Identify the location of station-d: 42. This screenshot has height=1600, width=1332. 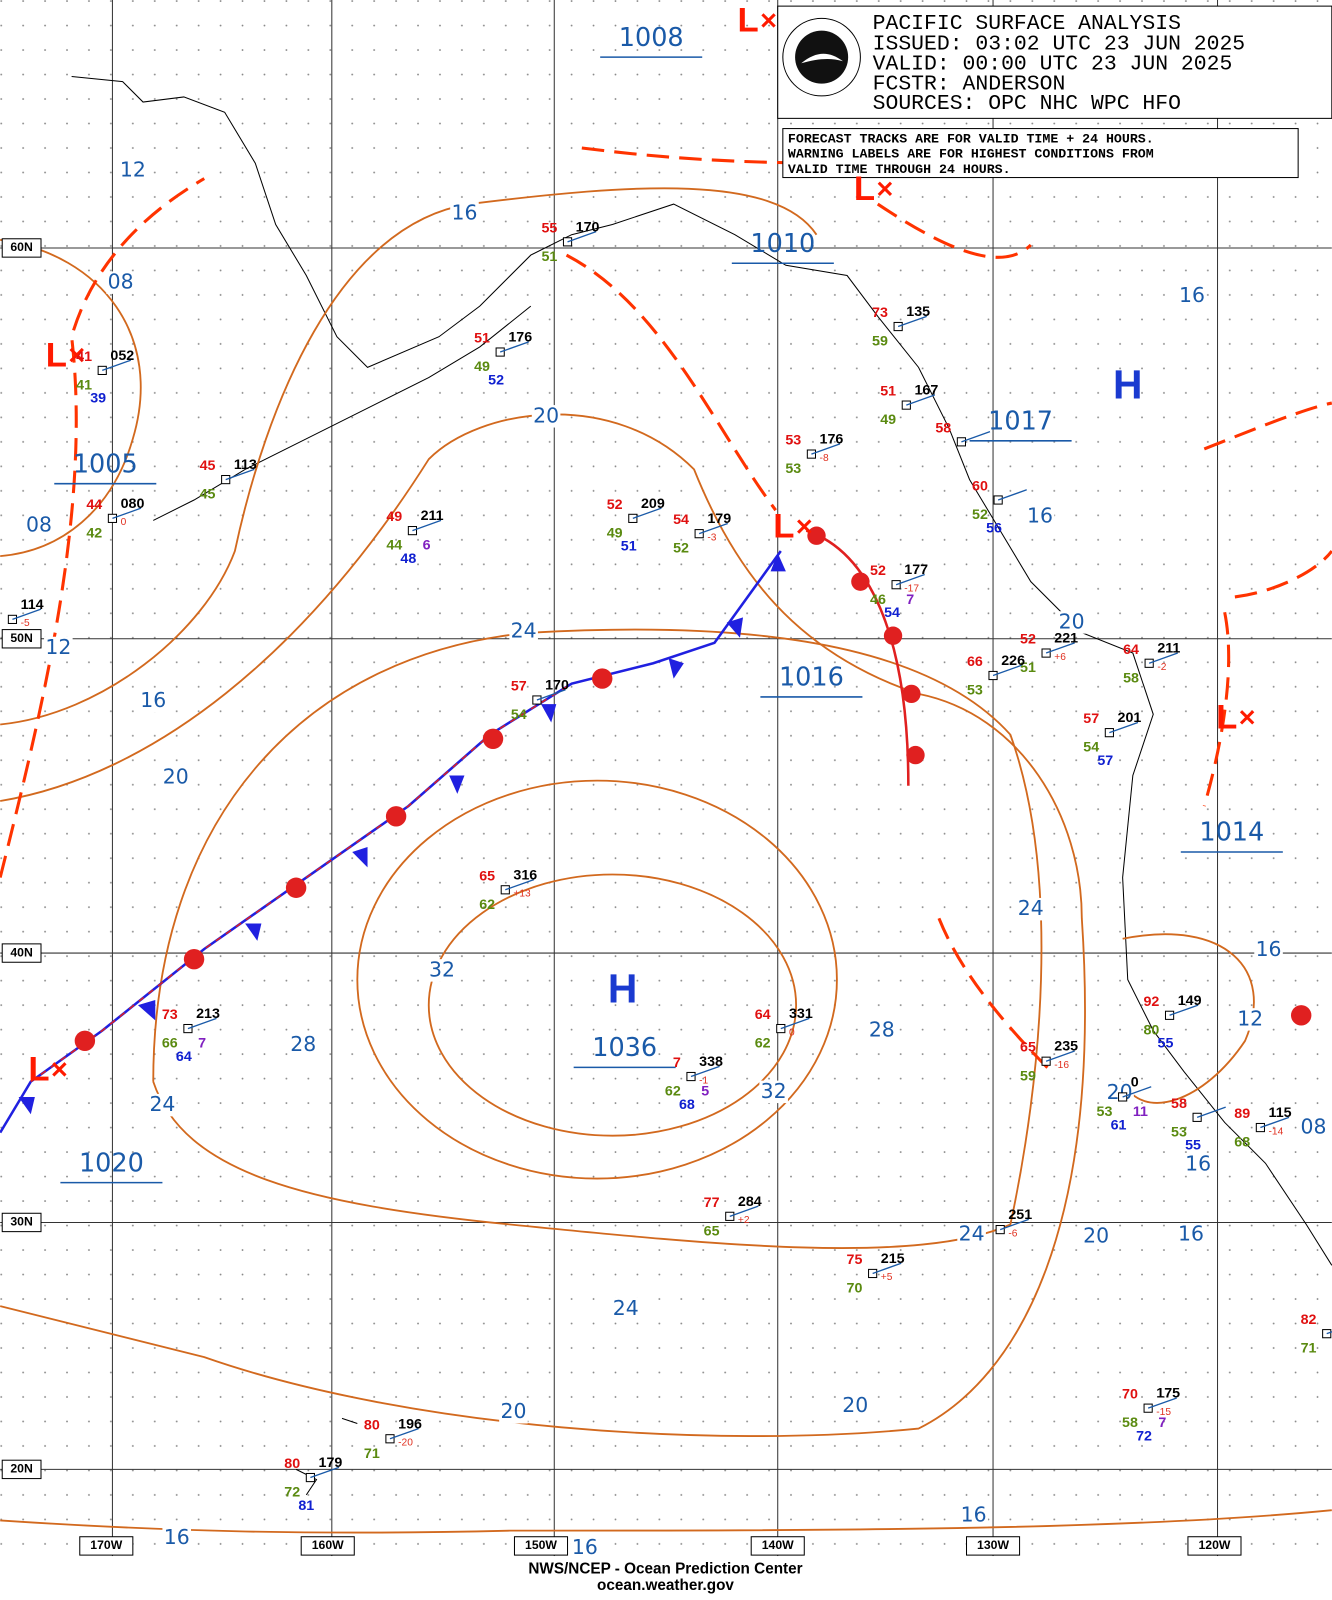
(94, 533).